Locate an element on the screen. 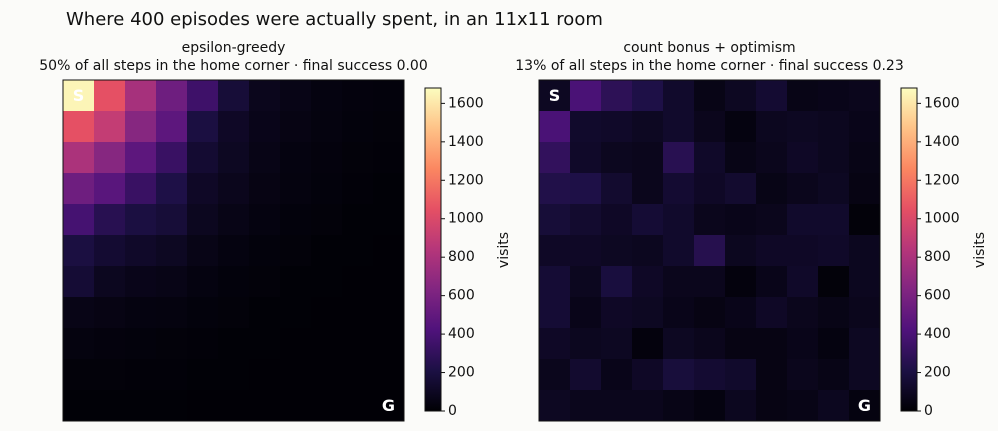 Image resolution: width=998 pixels, height=431 pixels. chart-title: count bonus + optimism is located at coordinates (709, 48).